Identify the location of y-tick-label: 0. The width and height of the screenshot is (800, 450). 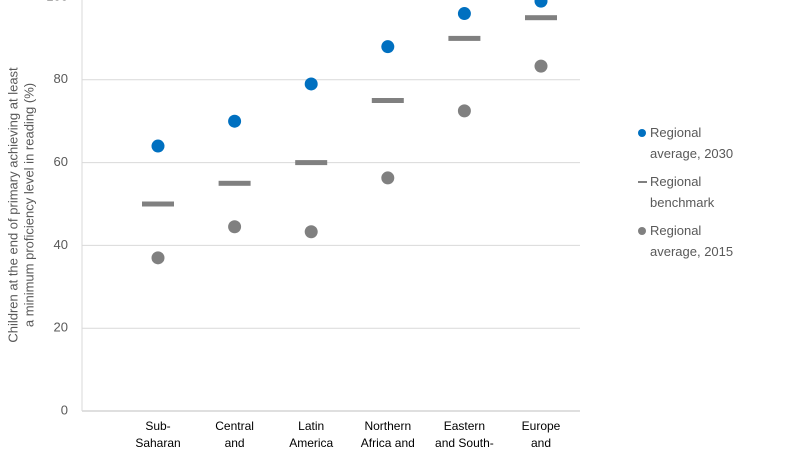
(64, 409).